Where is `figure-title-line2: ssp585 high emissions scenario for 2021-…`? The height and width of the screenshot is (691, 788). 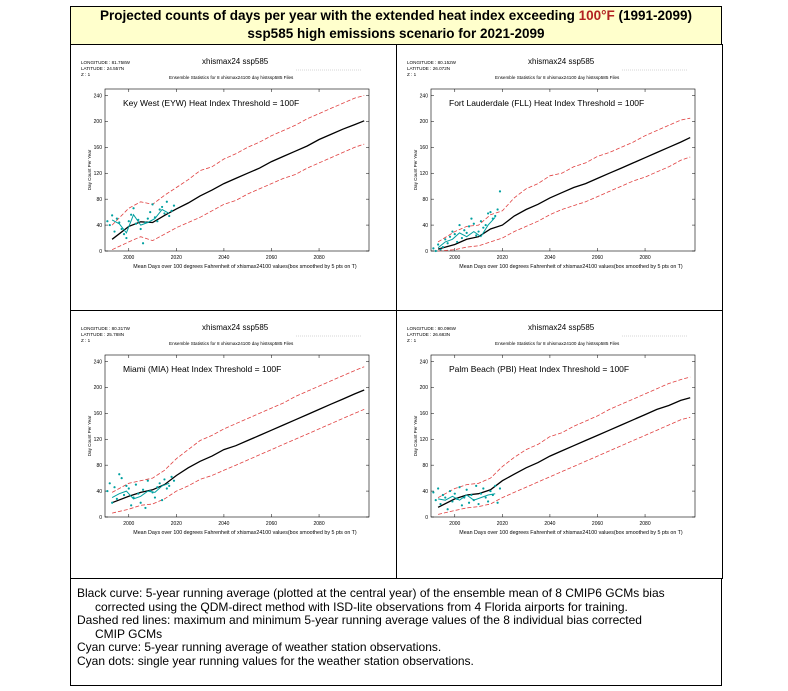
figure-title-line2: ssp585 high emissions scenario for 2021-… is located at coordinates (396, 33).